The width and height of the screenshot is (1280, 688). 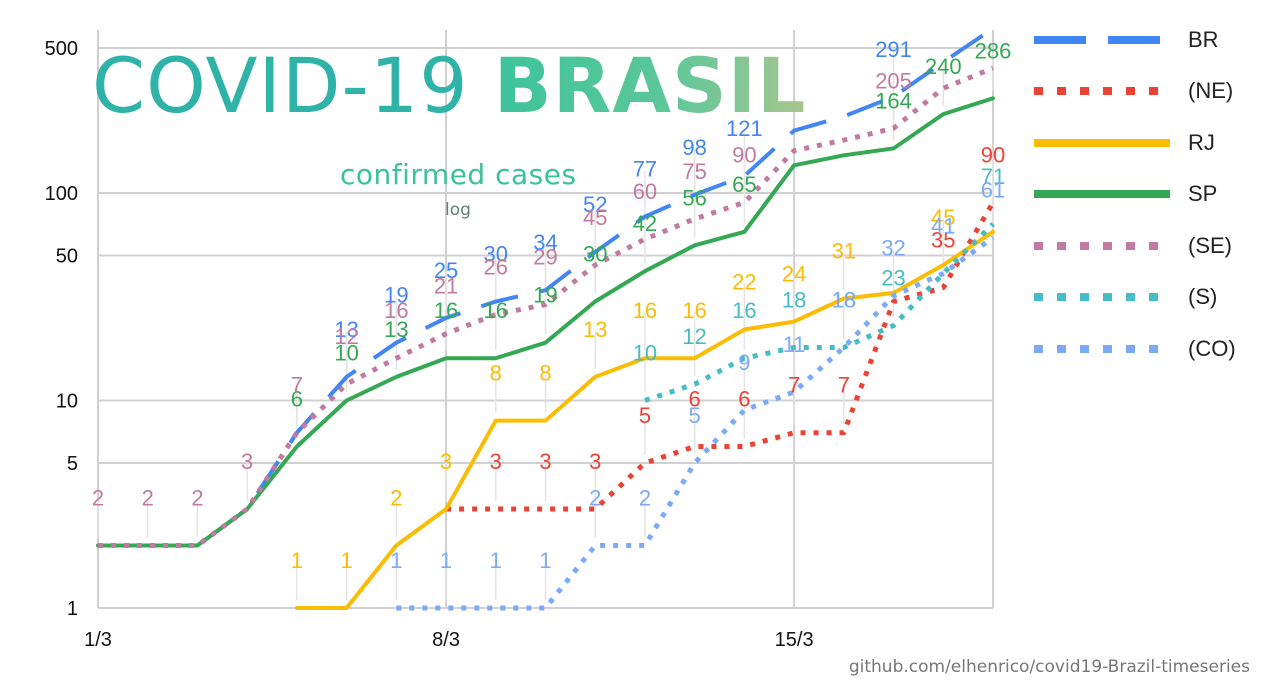 I want to click on data-label-se: 16, so click(x=396, y=310).